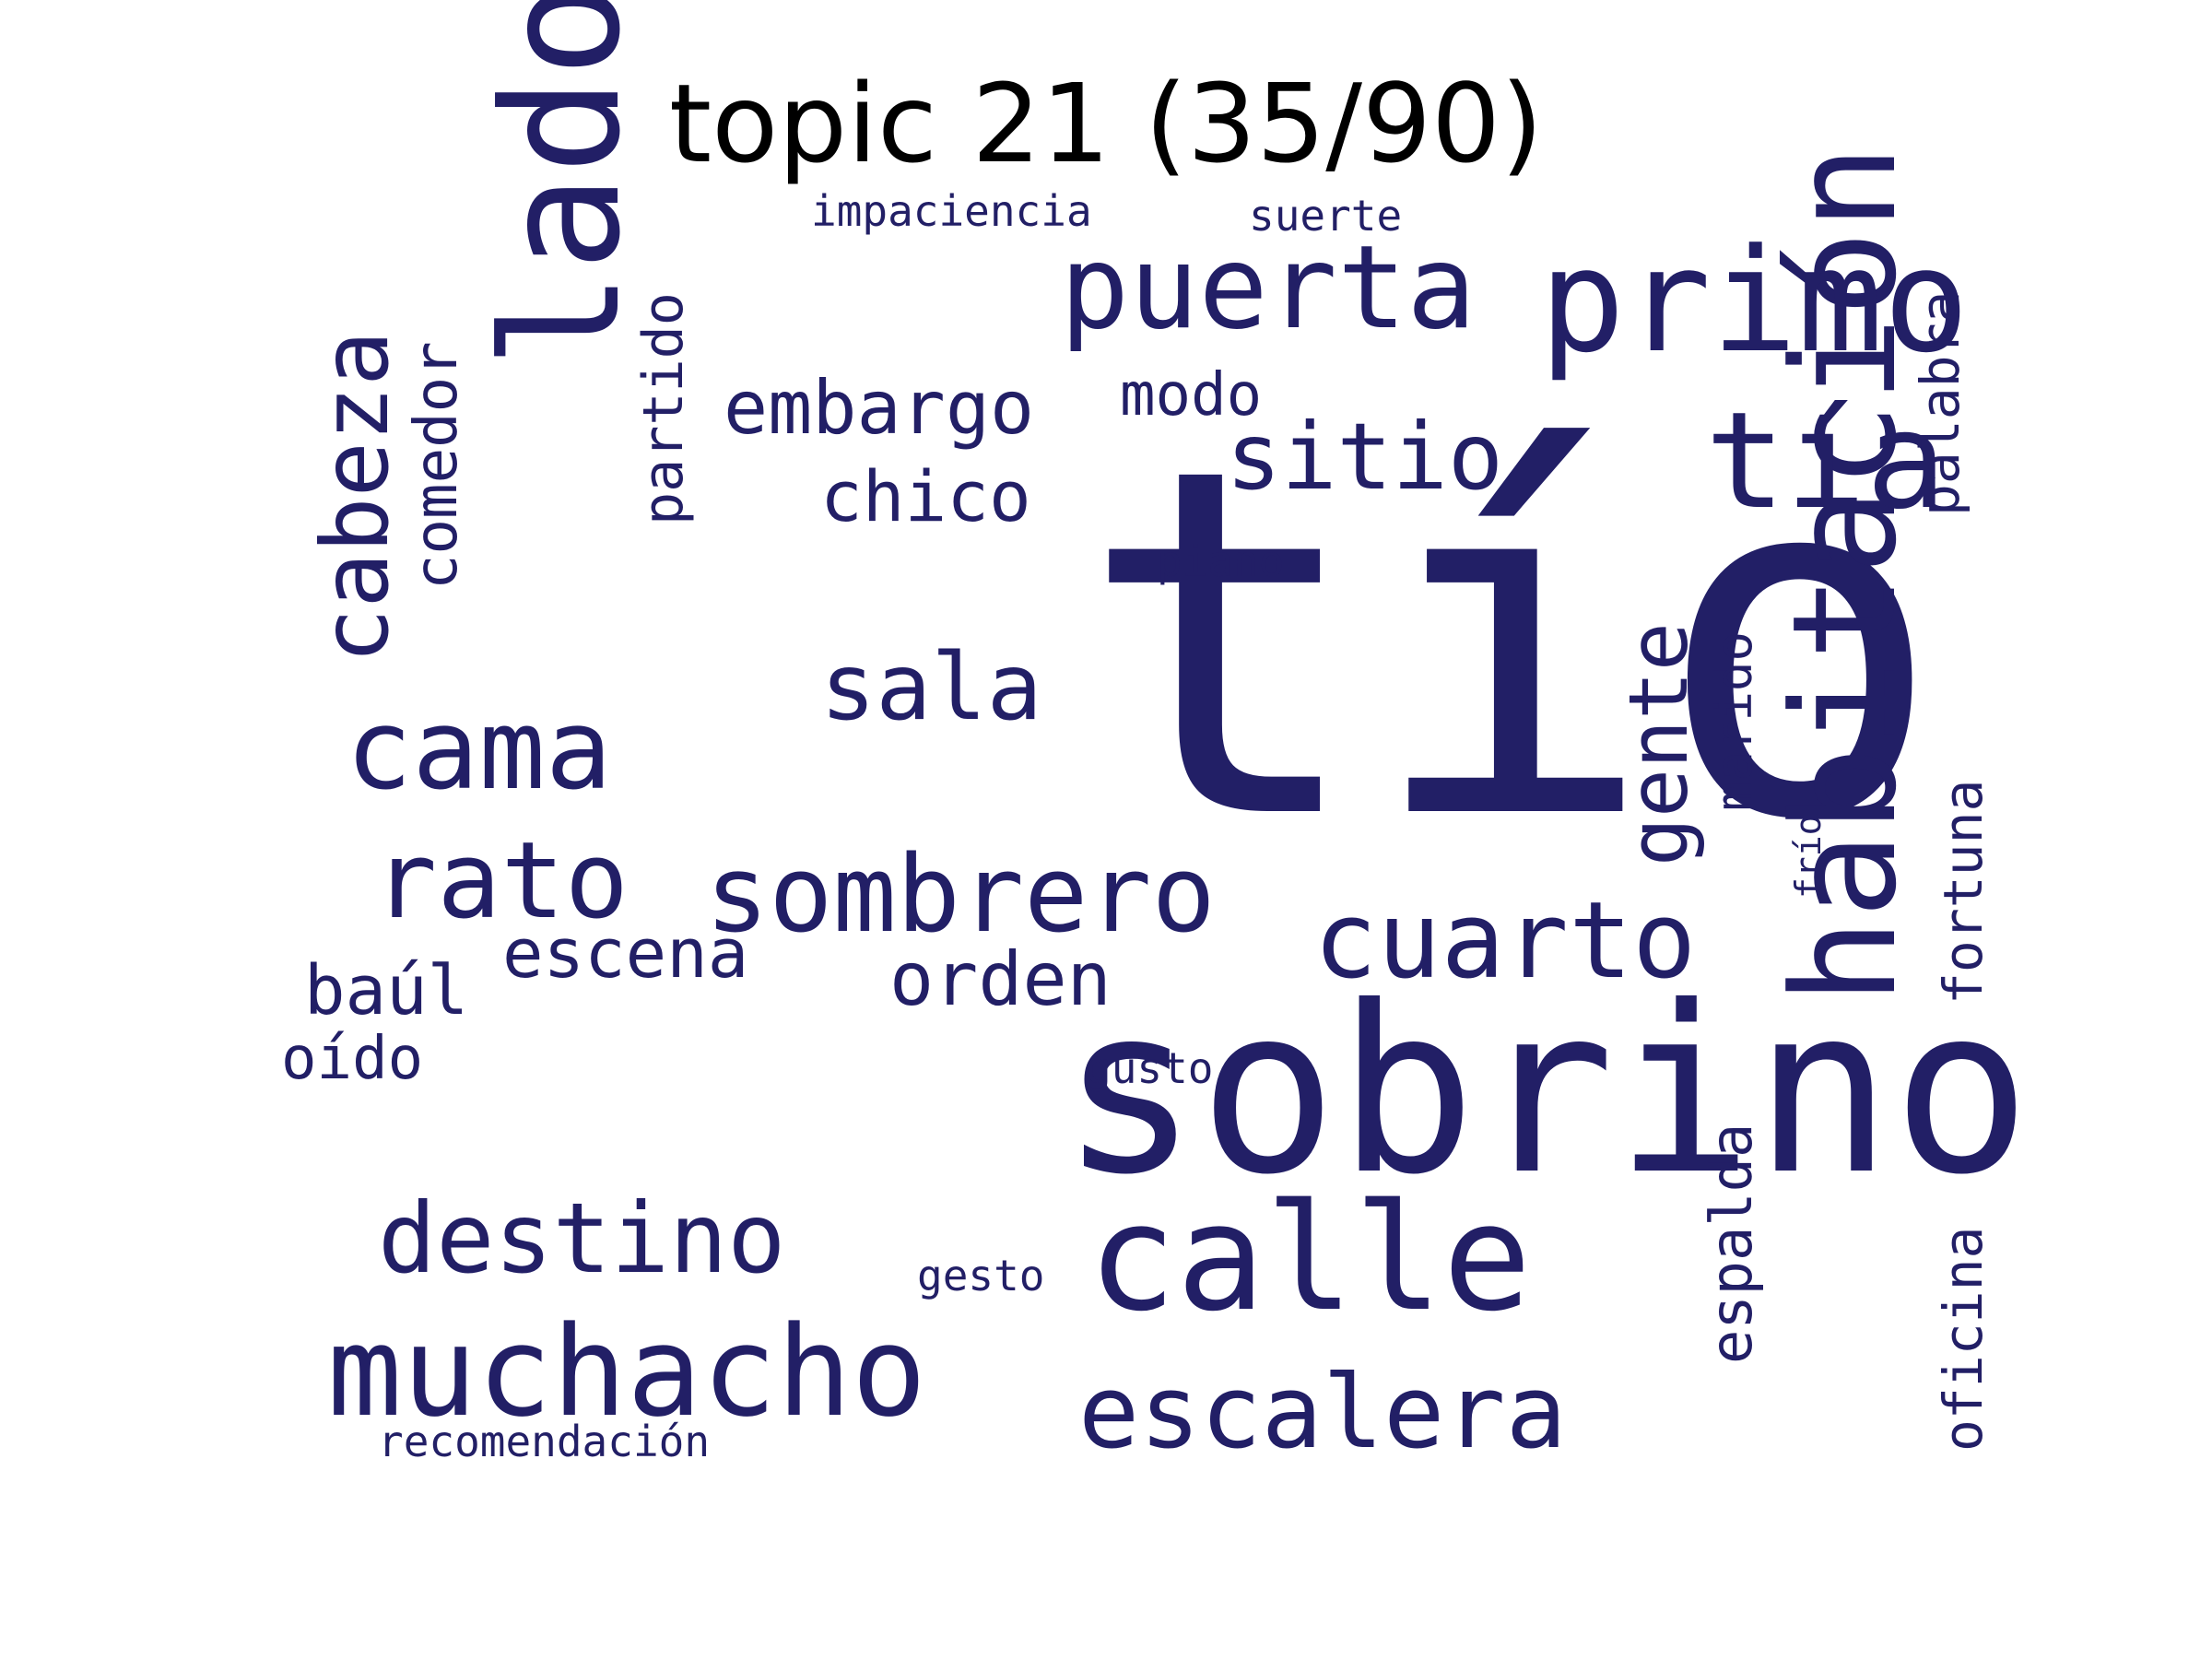  I want to click on word-29: espalda, so click(1731, 1244).